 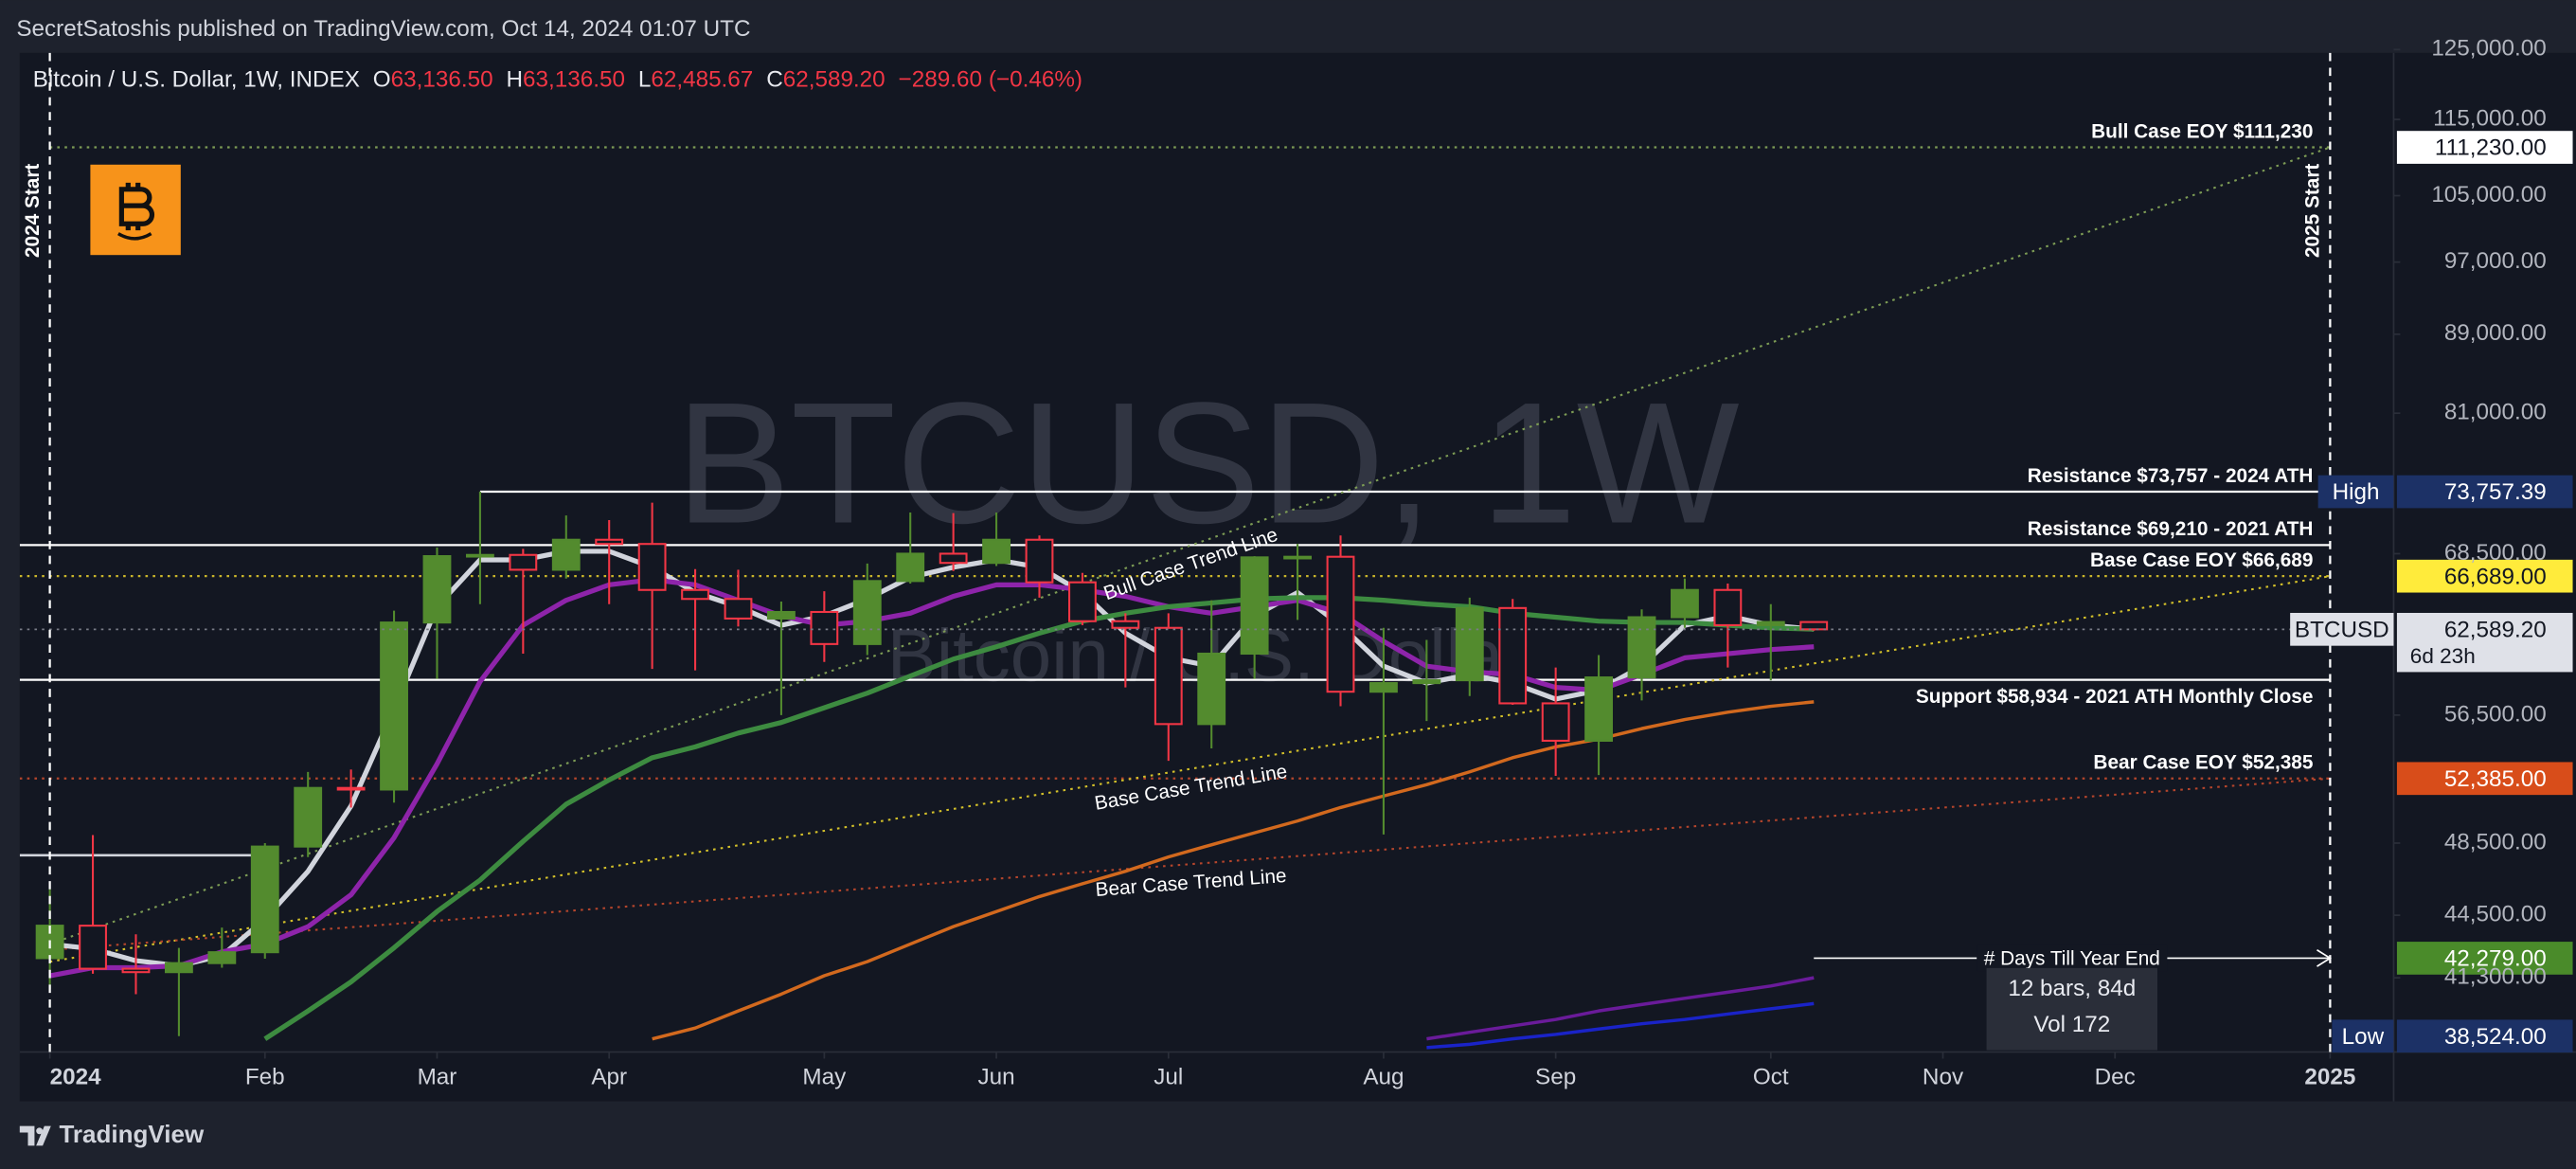 What do you see at coordinates (2495, 714) in the screenshot?
I see `y-tick-label: 56,500.00` at bounding box center [2495, 714].